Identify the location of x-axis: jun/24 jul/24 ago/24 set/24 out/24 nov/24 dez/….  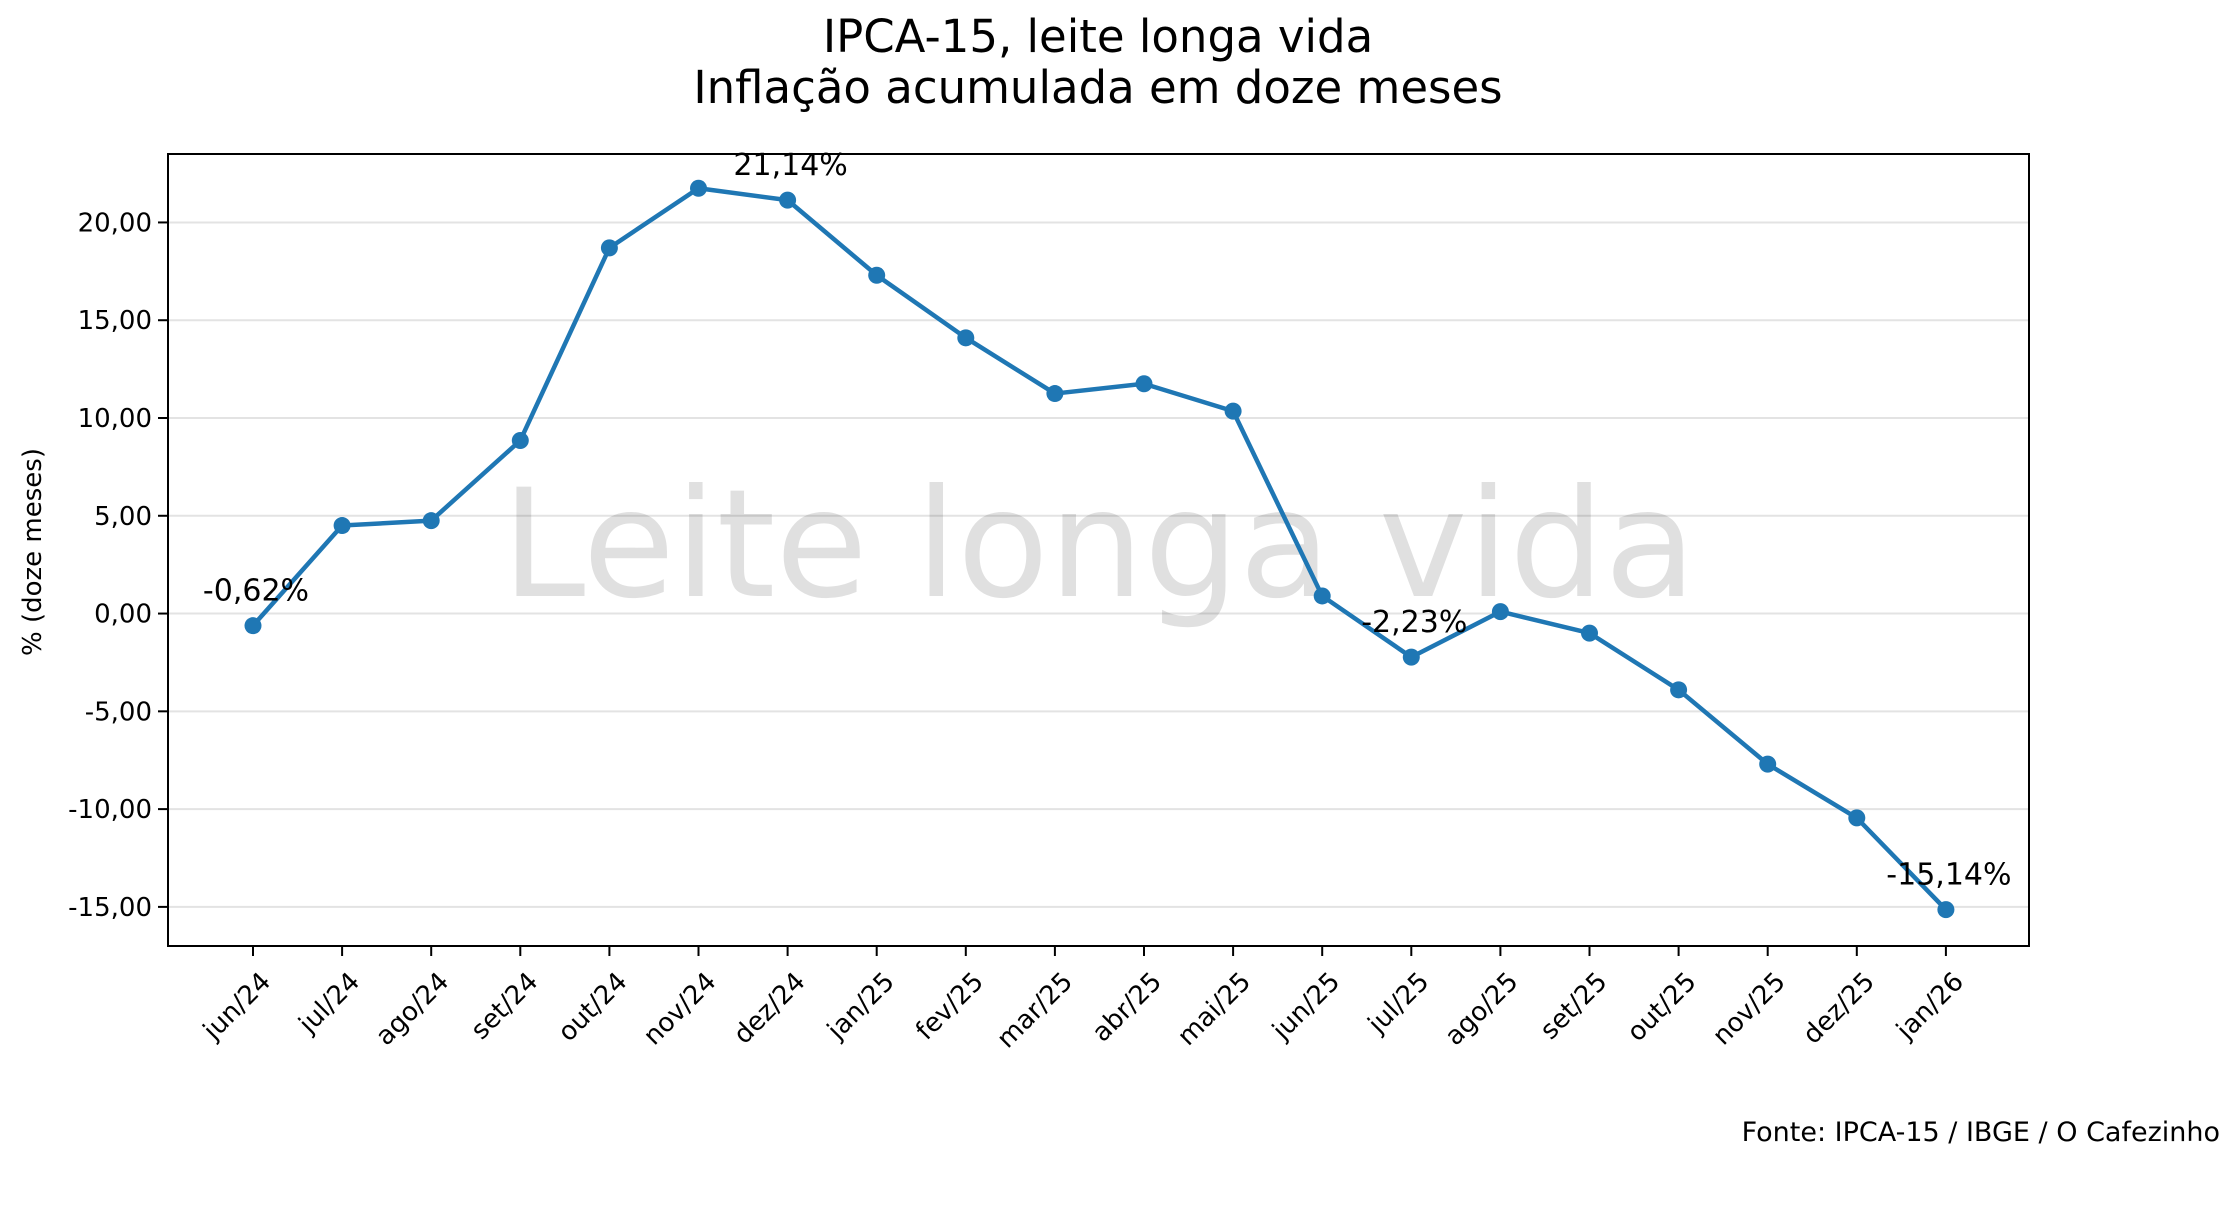
(1083, 1000).